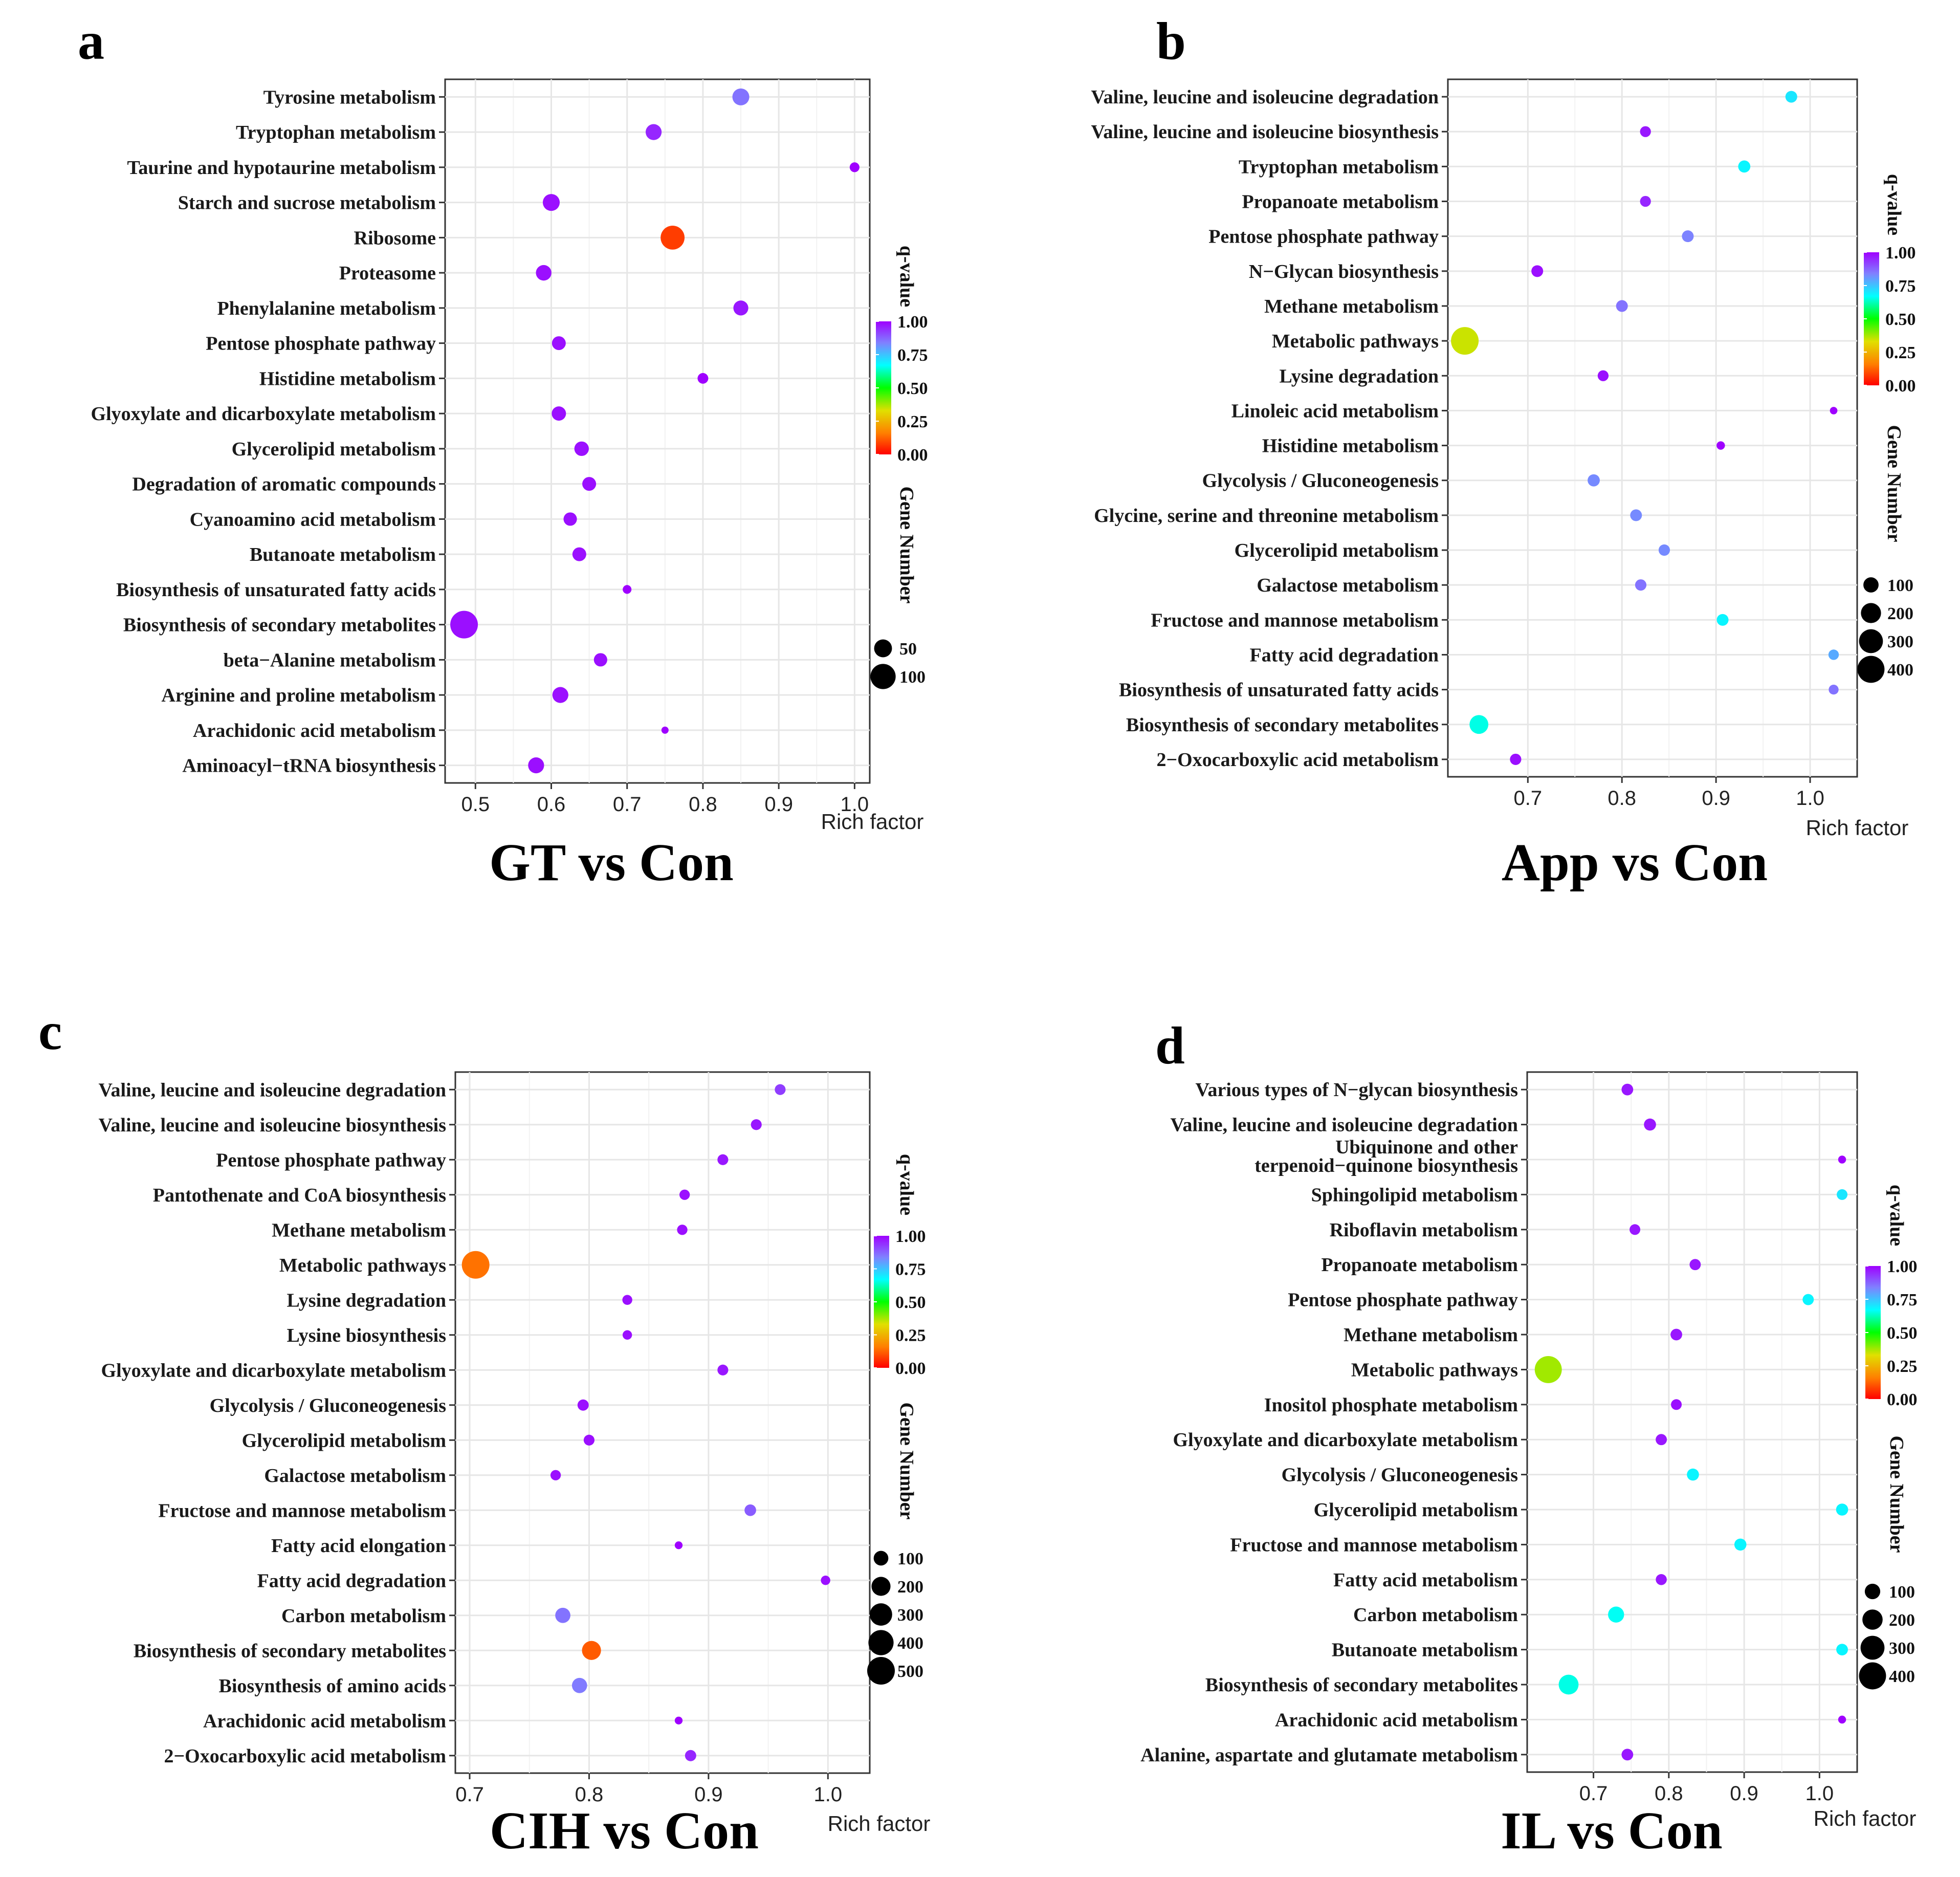 Image resolution: width=1960 pixels, height=1877 pixels. I want to click on y-tick-label: Pantothenate and CoA biosynthesis, so click(299, 1195).